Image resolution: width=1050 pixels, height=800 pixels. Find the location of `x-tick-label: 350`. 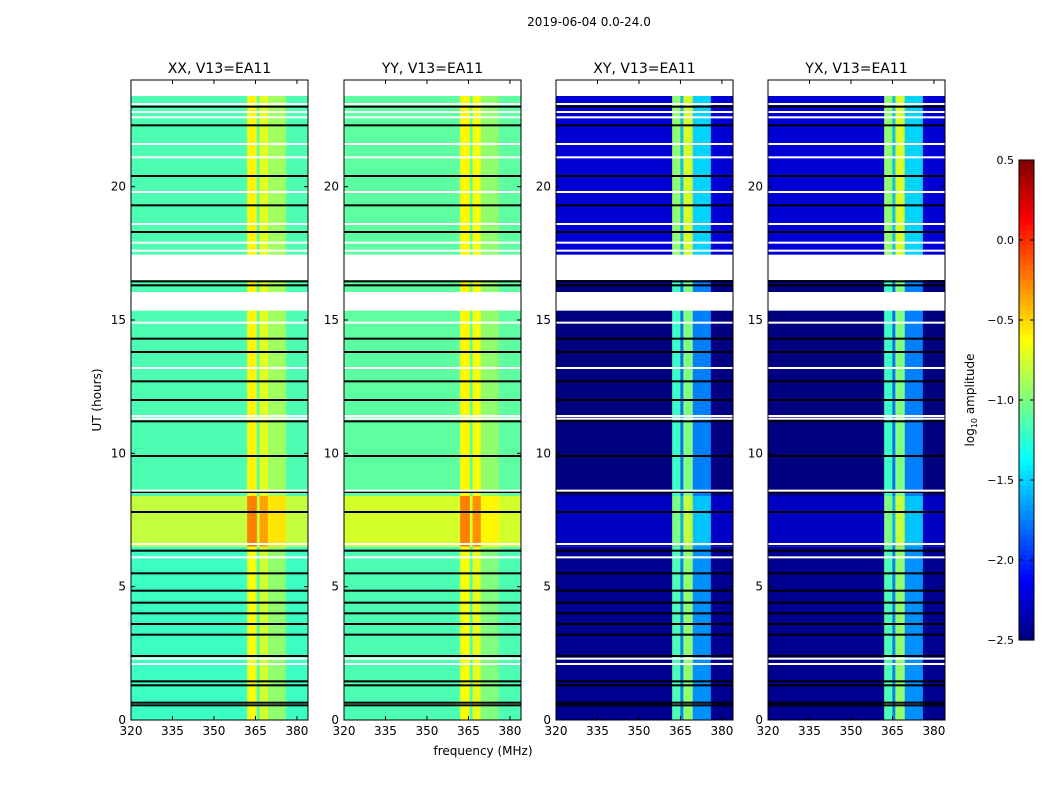

x-tick-label: 350 is located at coordinates (639, 731).